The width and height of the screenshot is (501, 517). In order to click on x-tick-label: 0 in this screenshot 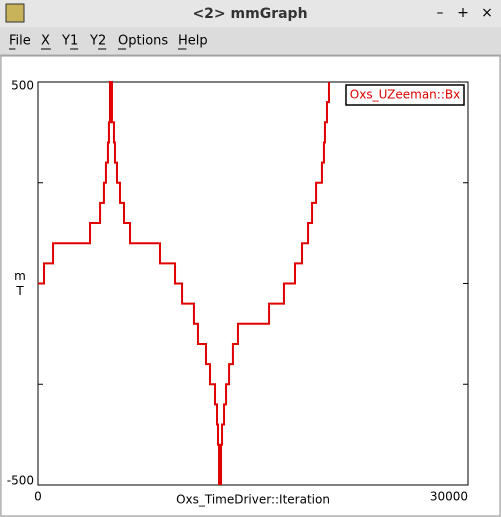, I will do `click(38, 497)`.